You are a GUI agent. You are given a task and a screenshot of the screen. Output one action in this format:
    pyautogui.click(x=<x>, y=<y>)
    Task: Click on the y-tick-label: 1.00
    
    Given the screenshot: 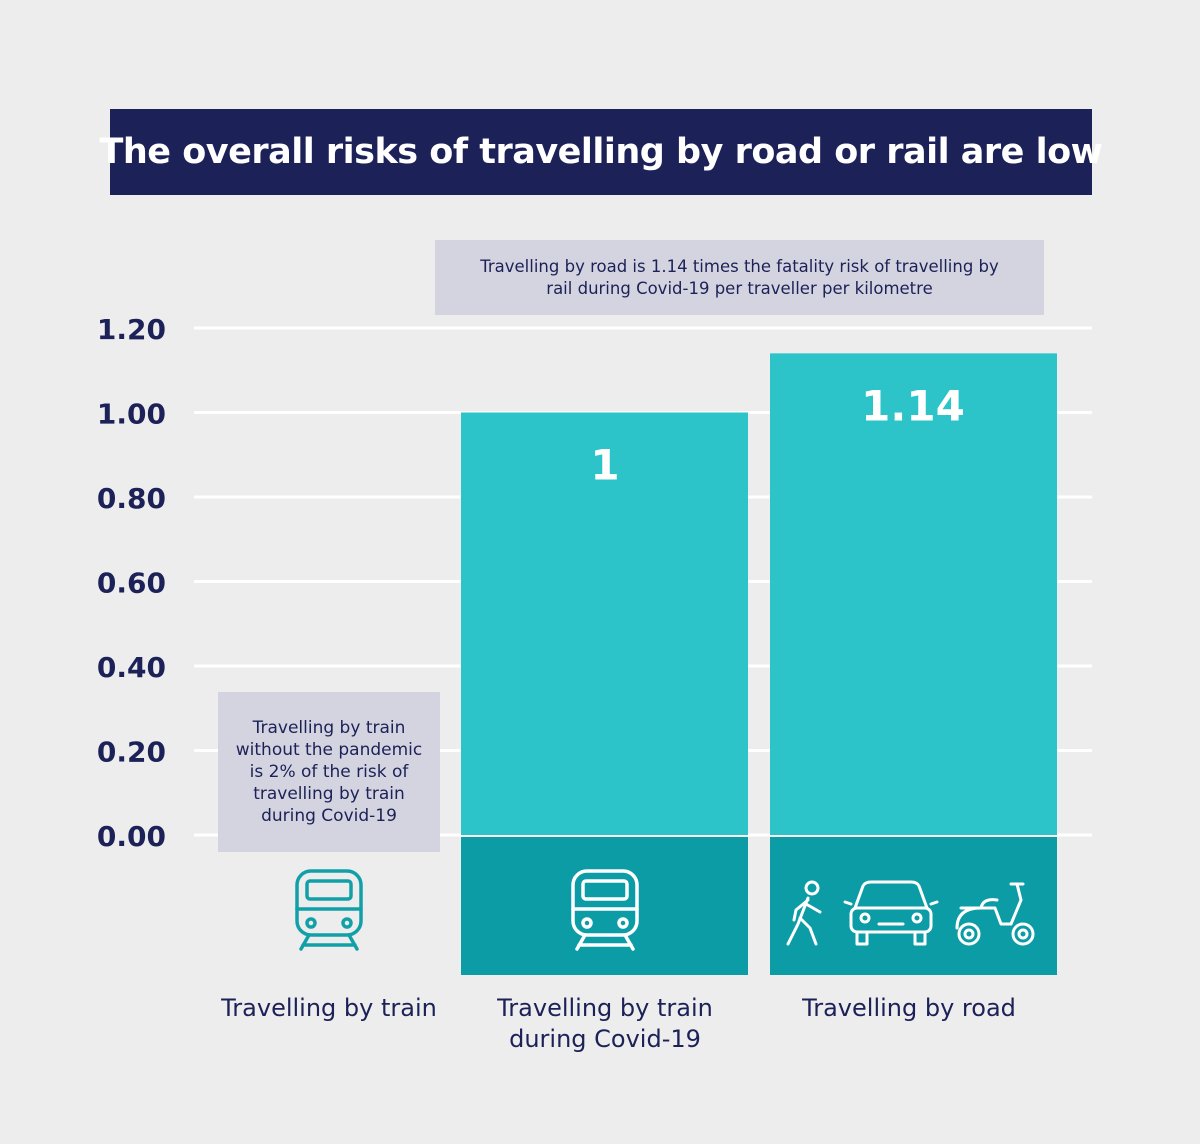 What is the action you would take?
    pyautogui.click(x=131, y=414)
    